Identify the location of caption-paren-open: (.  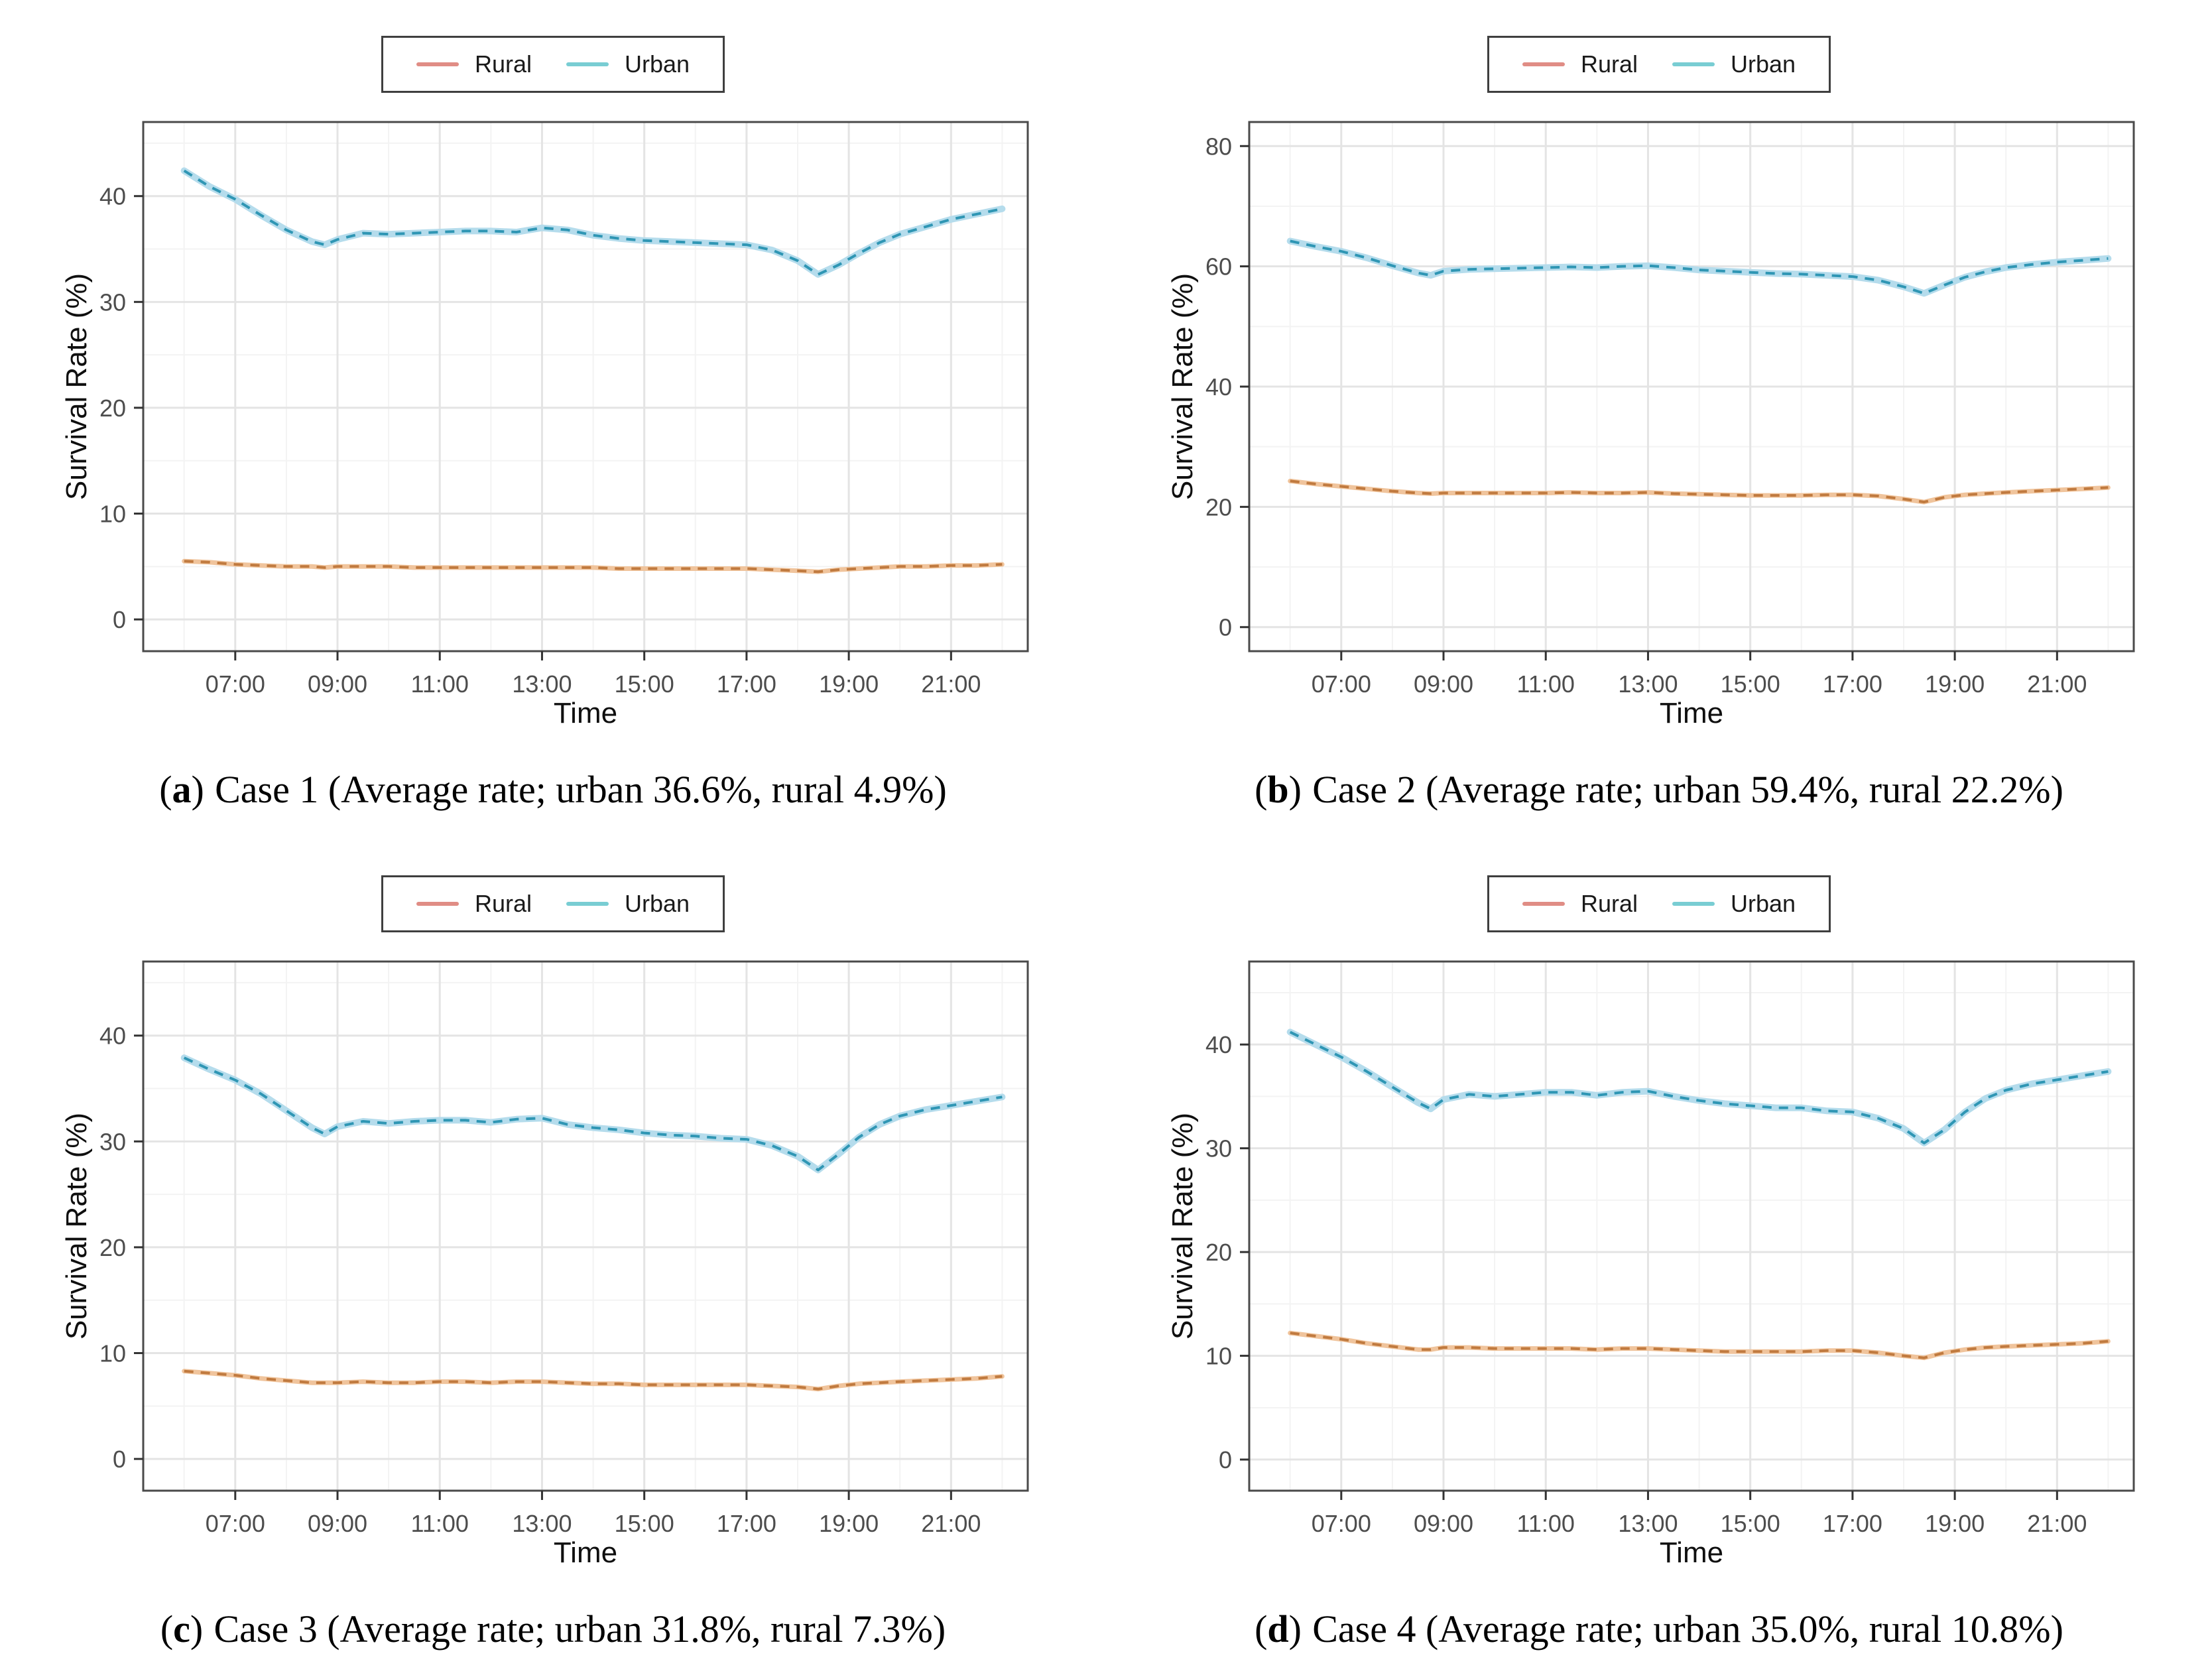
(1261, 789).